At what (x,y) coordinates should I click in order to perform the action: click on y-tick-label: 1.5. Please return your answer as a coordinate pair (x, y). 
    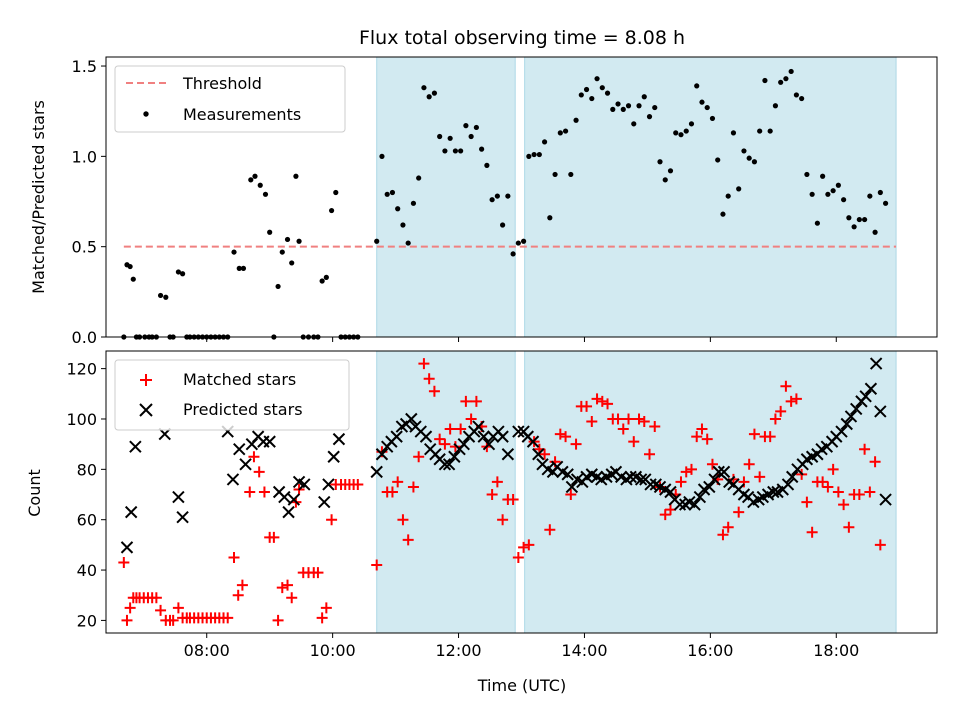
    Looking at the image, I should click on (84, 66).